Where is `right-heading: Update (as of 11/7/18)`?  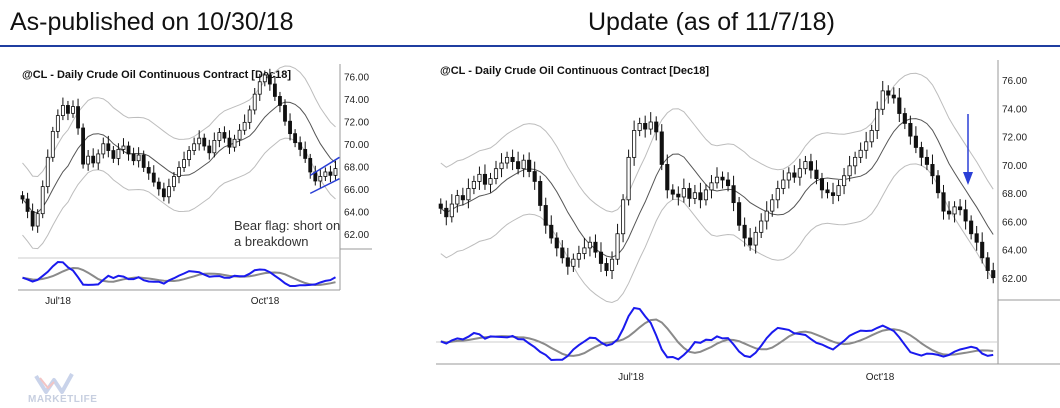
right-heading: Update (as of 11/7/18) is located at coordinates (711, 22).